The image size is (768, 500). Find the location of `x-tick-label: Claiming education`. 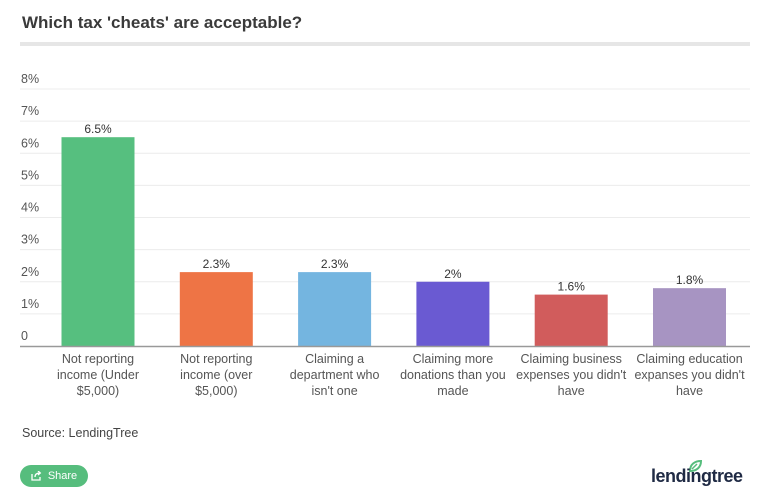

x-tick-label: Claiming education is located at coordinates (689, 359).